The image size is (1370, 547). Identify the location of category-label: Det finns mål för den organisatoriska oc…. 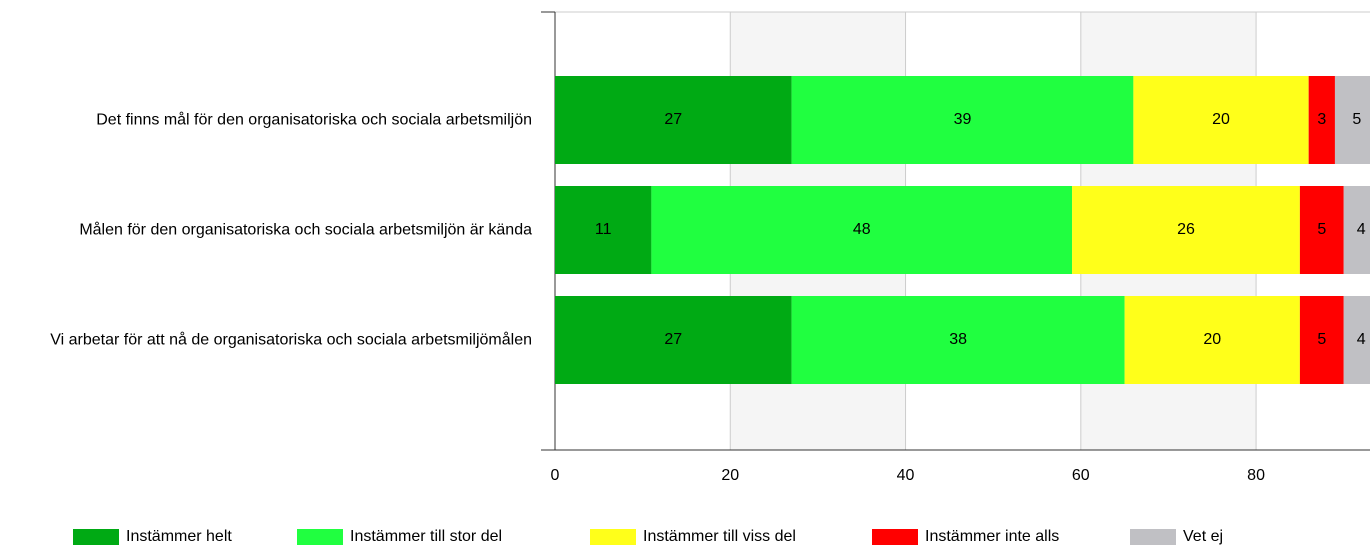
(314, 120).